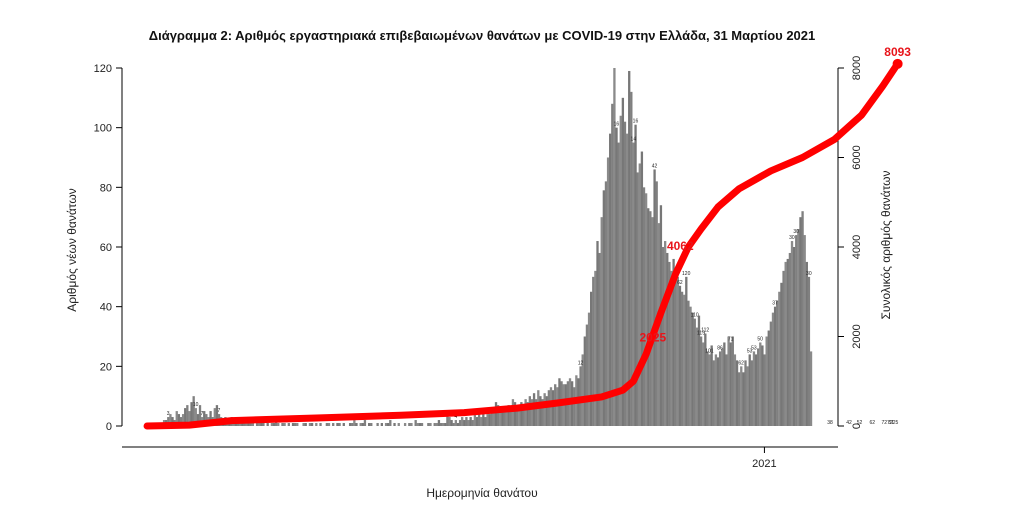 The image size is (1035, 510). Describe the element at coordinates (830, 423) in the screenshot. I see `bar-label: 38` at that location.